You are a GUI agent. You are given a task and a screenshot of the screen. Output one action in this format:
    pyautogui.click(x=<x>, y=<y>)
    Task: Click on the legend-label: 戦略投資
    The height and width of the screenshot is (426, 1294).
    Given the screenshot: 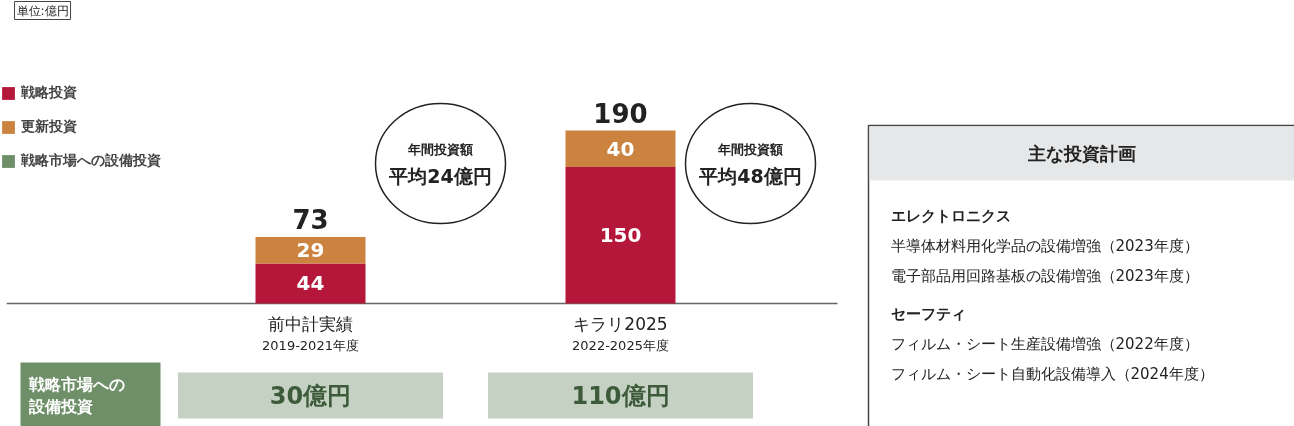 What is the action you would take?
    pyautogui.click(x=49, y=93)
    